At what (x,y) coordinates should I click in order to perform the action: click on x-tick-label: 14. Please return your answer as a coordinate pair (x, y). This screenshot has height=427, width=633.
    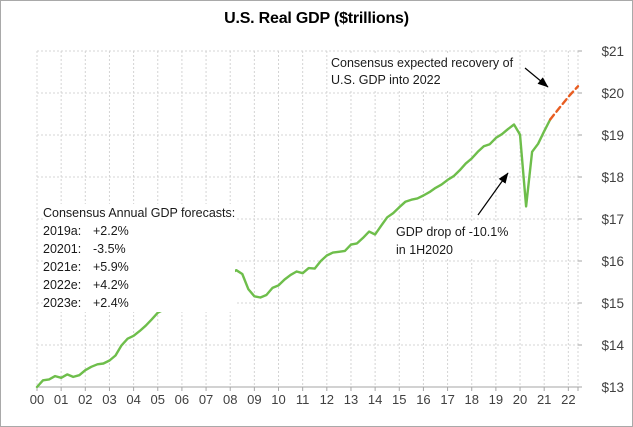
    Looking at the image, I should click on (375, 399).